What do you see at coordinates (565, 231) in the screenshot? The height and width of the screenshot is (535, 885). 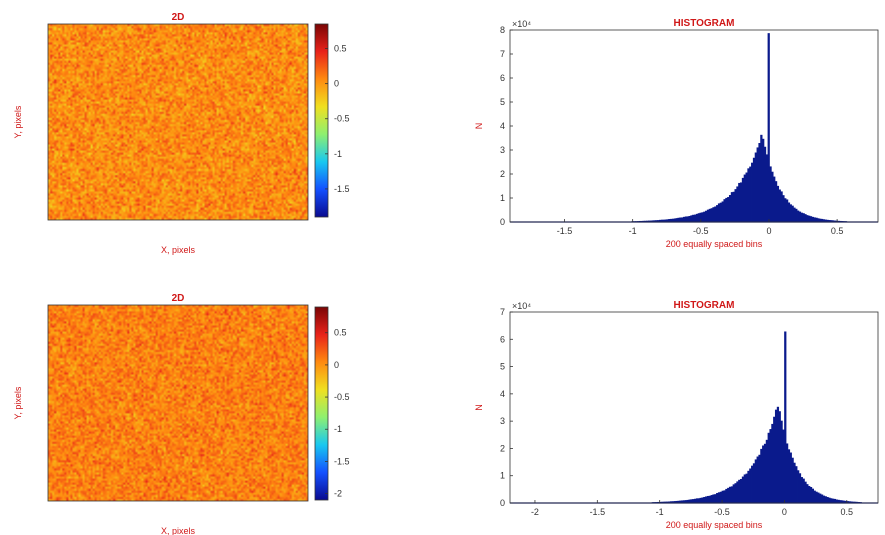 I see `histogram-xtick-label: -1.5` at bounding box center [565, 231].